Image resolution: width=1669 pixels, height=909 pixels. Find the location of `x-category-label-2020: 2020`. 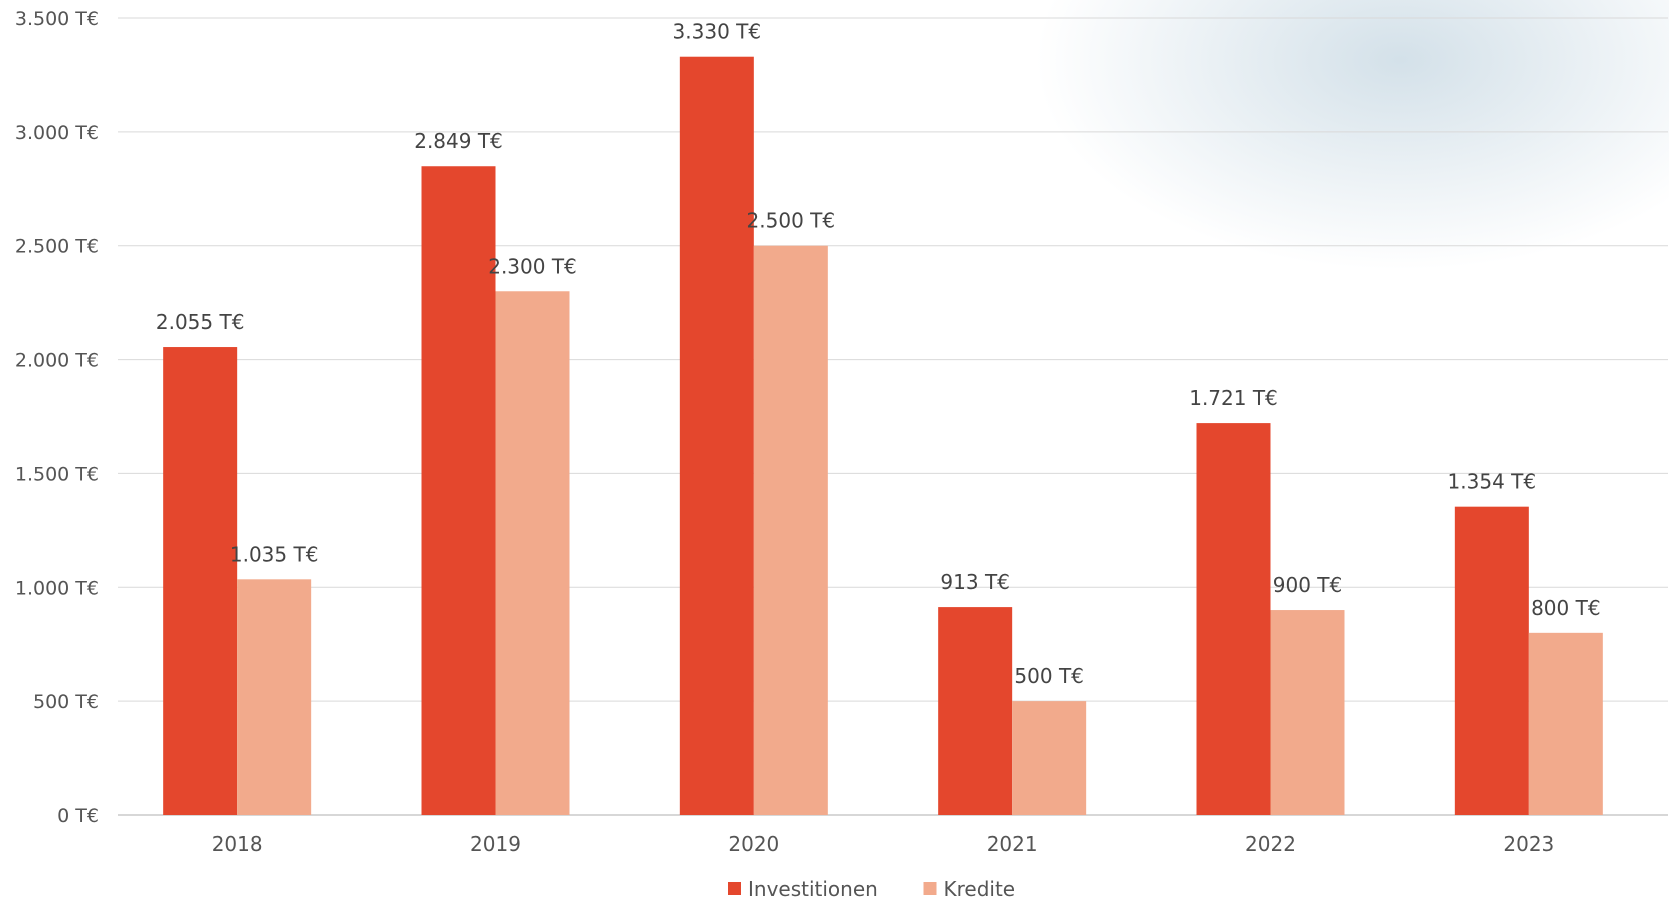

x-category-label-2020: 2020 is located at coordinates (753, 844).